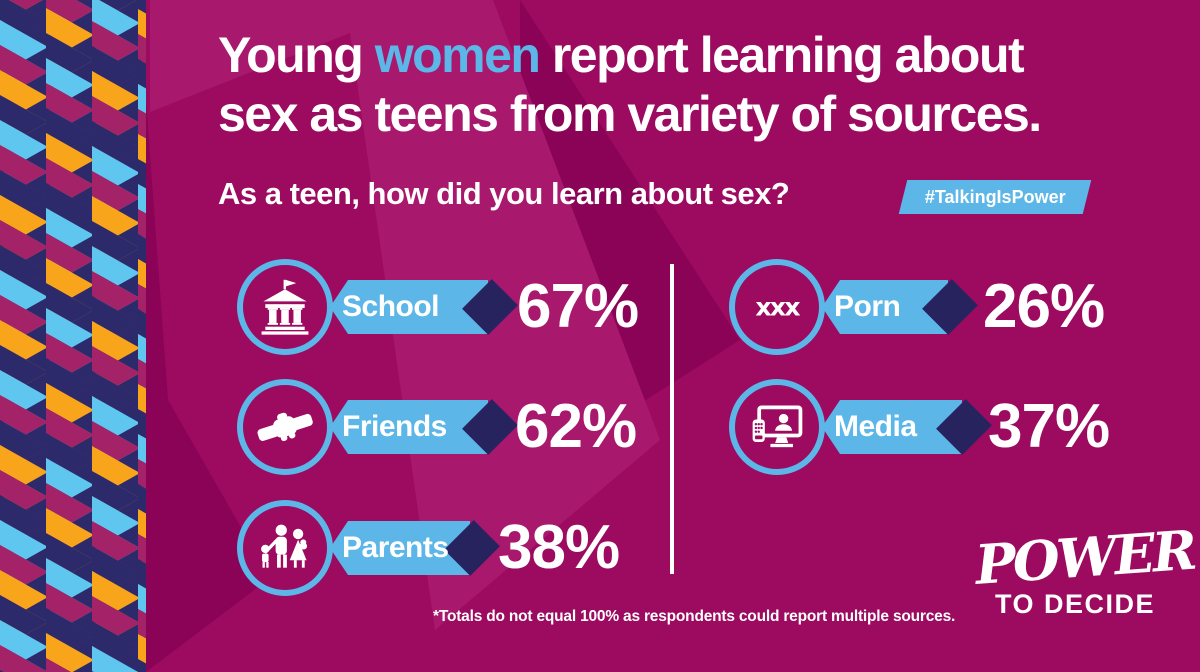  What do you see at coordinates (1085, 557) in the screenshot?
I see `logo-line1: POWER` at bounding box center [1085, 557].